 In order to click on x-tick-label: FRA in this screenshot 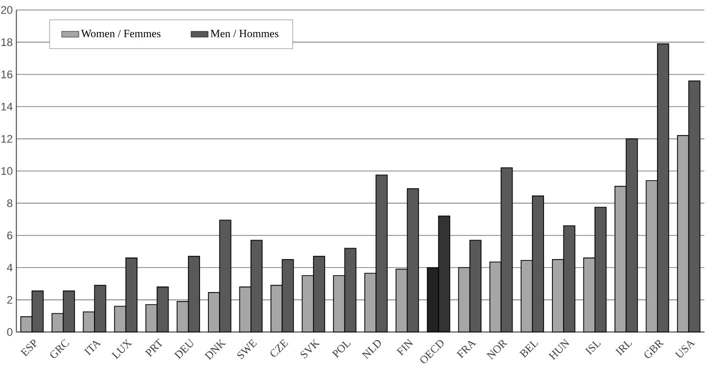, I will do `click(466, 349)`.